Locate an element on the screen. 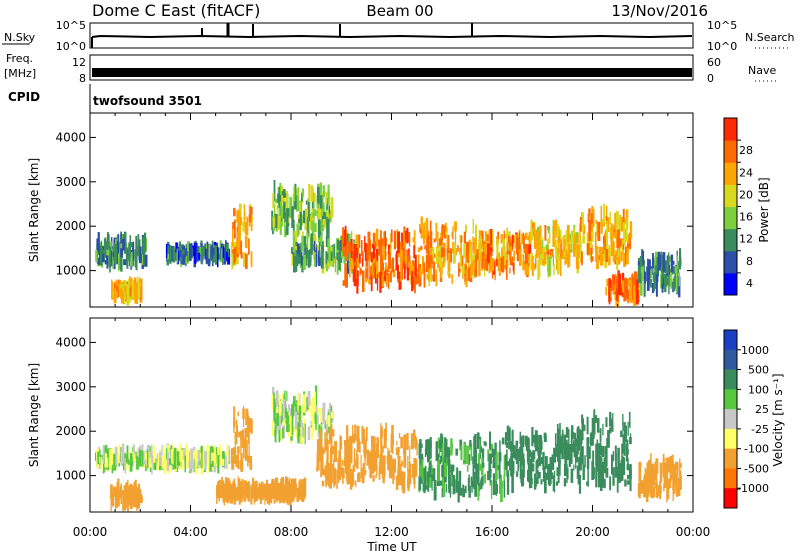 The image size is (800, 554). y-tick-label: 1000 is located at coordinates (70, 476).